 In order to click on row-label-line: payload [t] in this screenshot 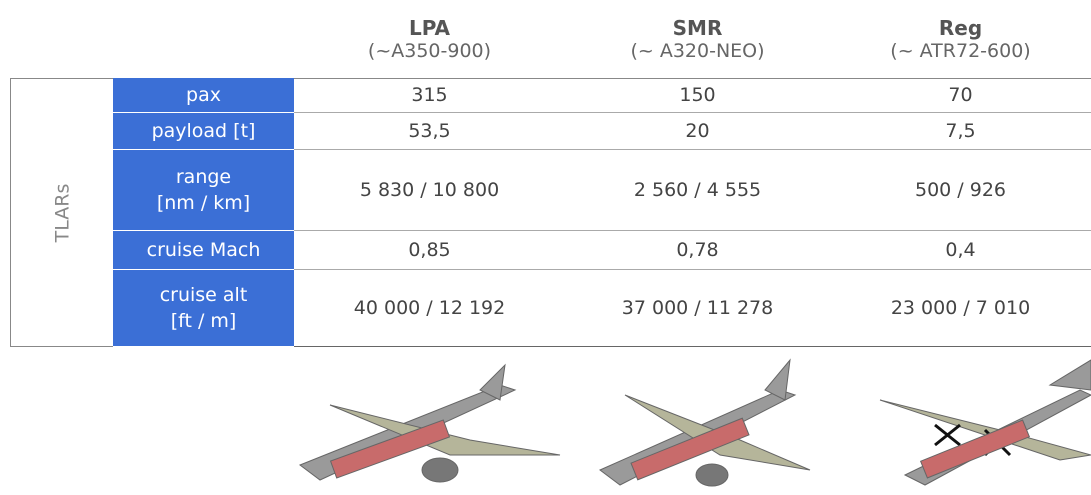, I will do `click(203, 131)`.